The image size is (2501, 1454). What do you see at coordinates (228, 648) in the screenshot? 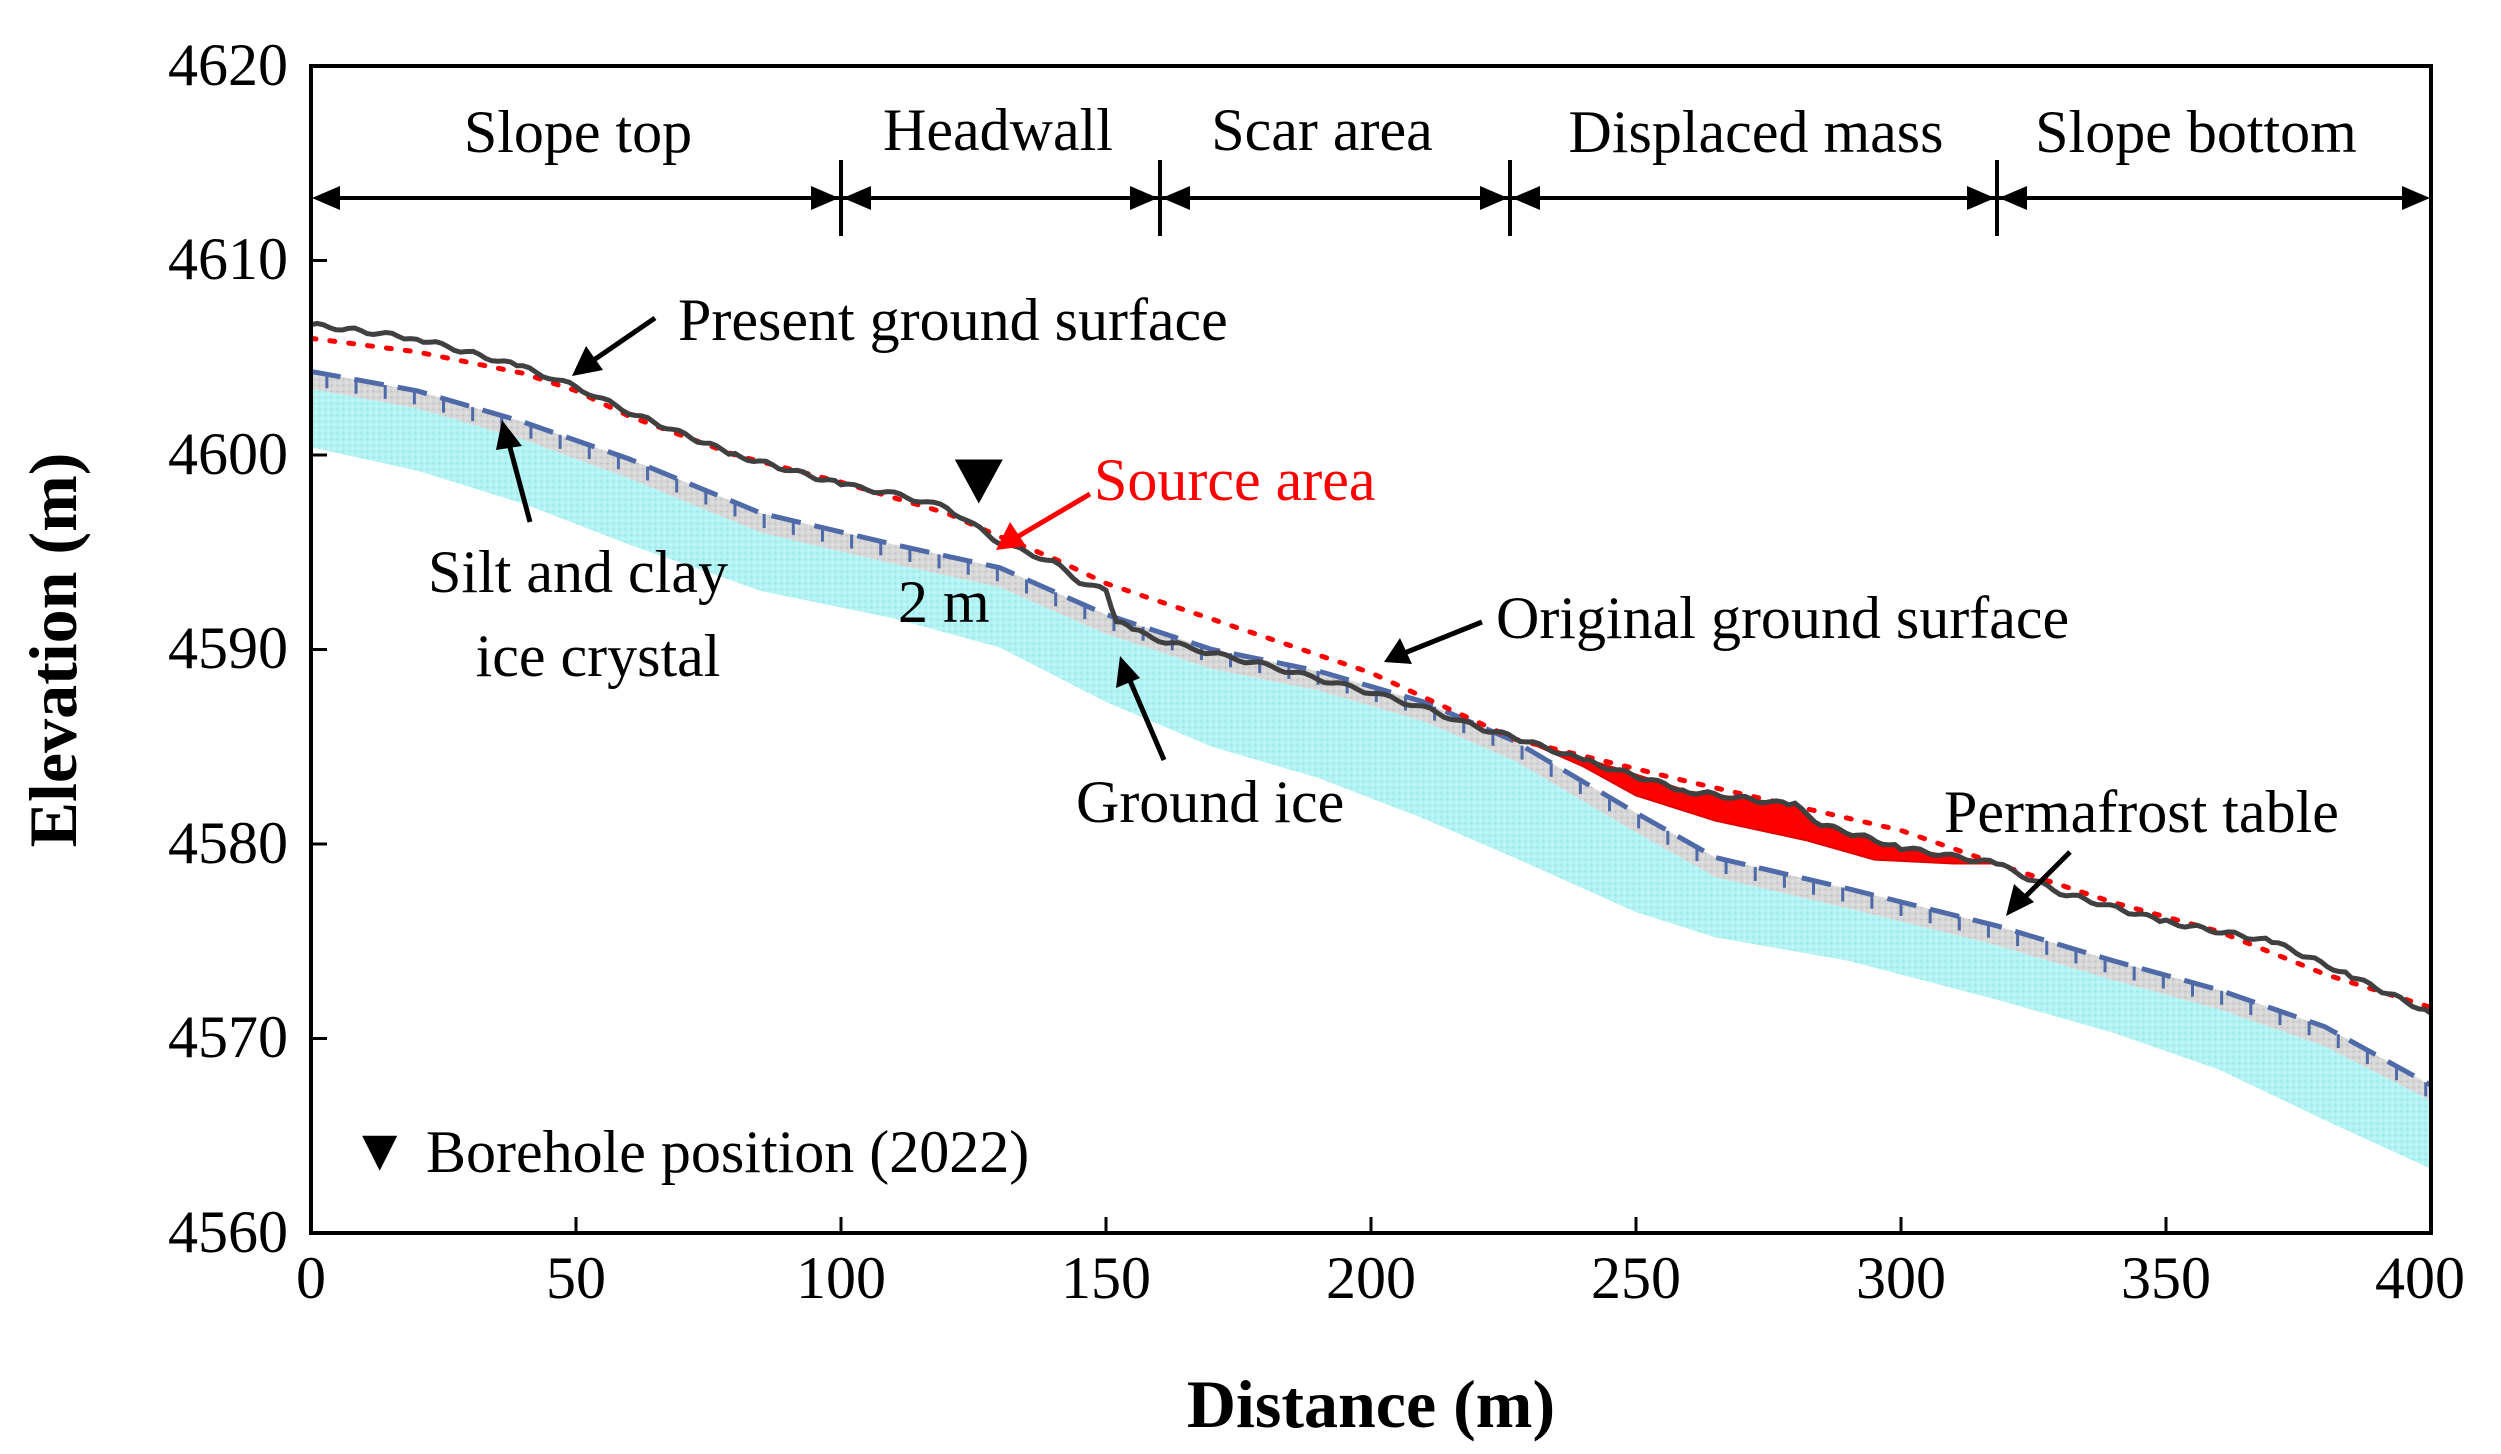
I see `y-tick-label: 4590` at bounding box center [228, 648].